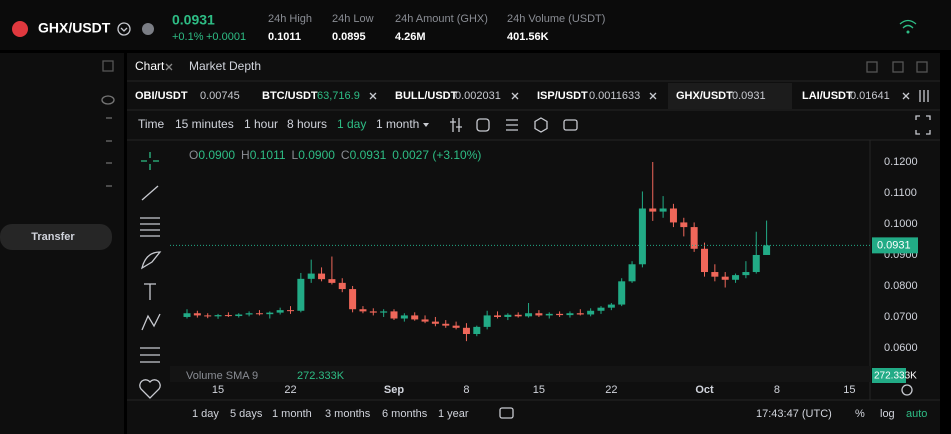  I want to click on y-tick-label: 0.0700, so click(901, 317).